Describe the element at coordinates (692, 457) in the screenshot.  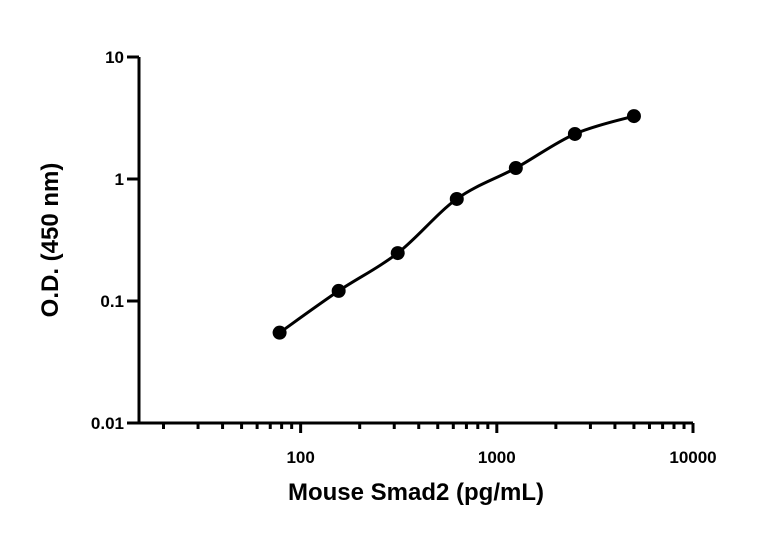
I see `x-tick-label: 10000` at that location.